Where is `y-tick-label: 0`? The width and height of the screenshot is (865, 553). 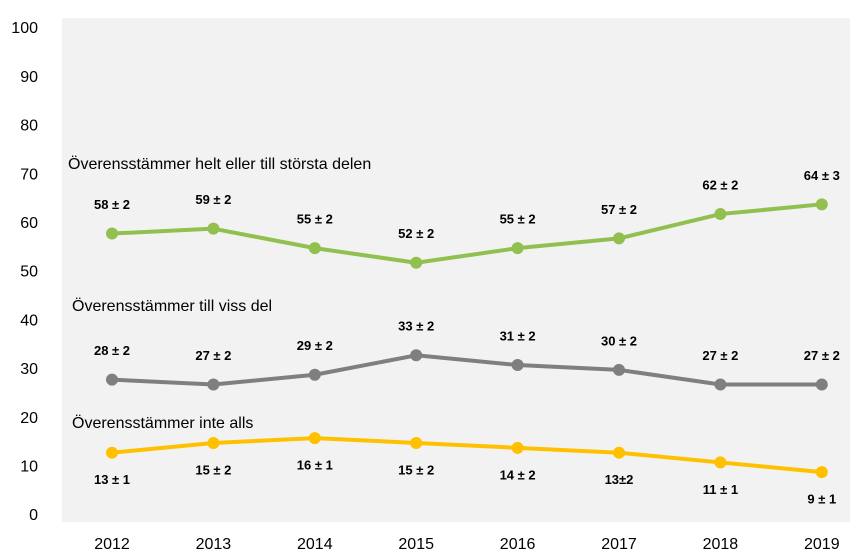 y-tick-label: 0 is located at coordinates (33, 515).